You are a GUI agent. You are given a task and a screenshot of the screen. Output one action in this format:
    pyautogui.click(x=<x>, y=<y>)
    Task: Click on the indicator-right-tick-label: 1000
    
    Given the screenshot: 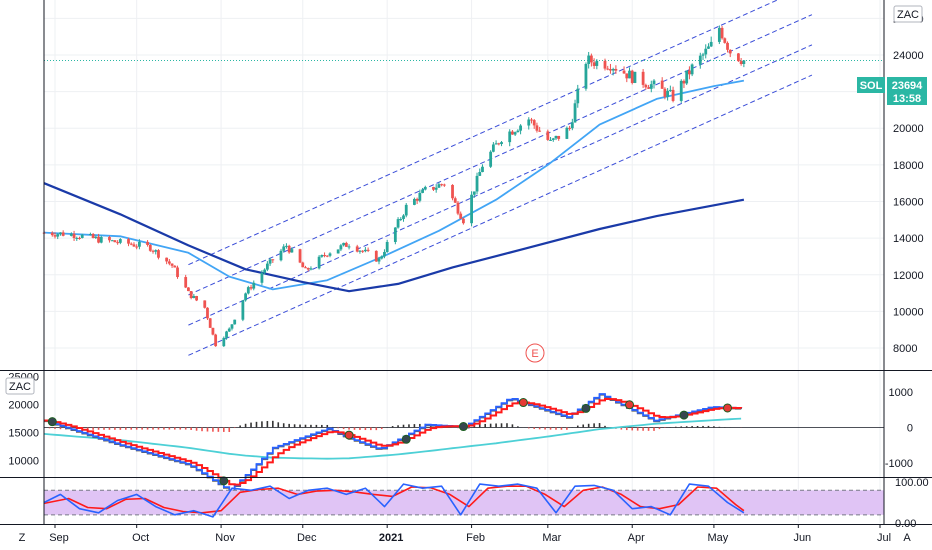 What is the action you would take?
    pyautogui.click(x=901, y=393)
    